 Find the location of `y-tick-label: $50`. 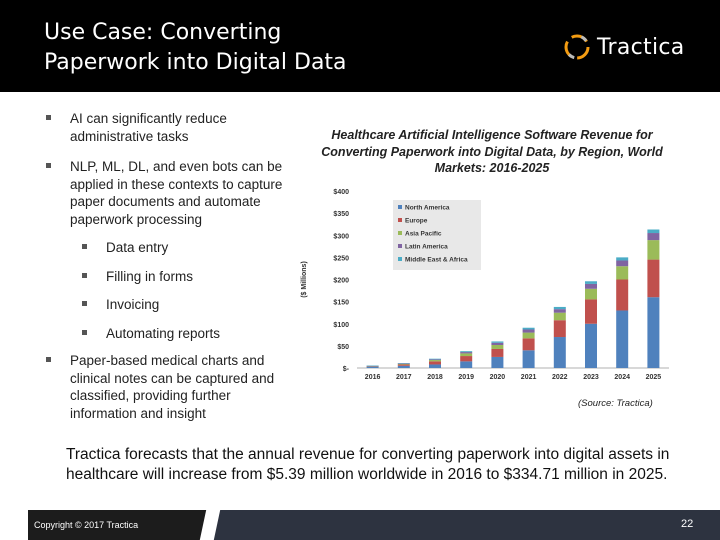

y-tick-label: $50 is located at coordinates (343, 347).